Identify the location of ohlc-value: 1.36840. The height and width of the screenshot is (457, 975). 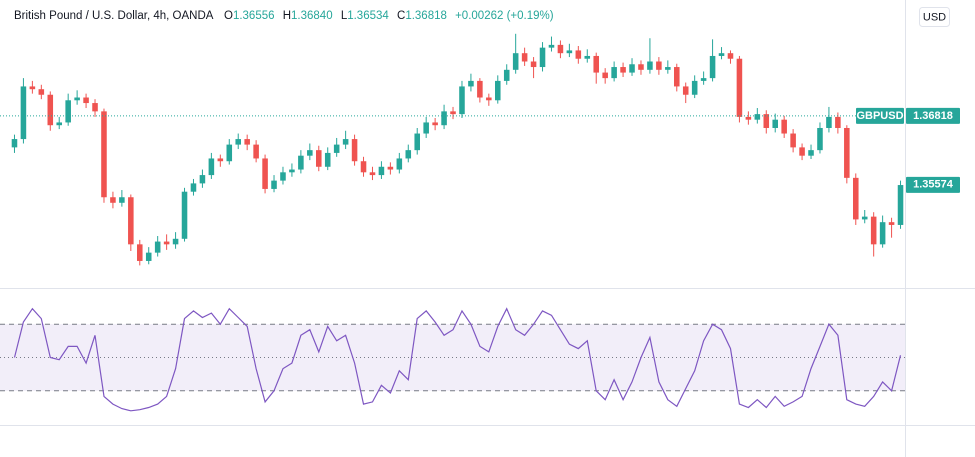
(312, 16).